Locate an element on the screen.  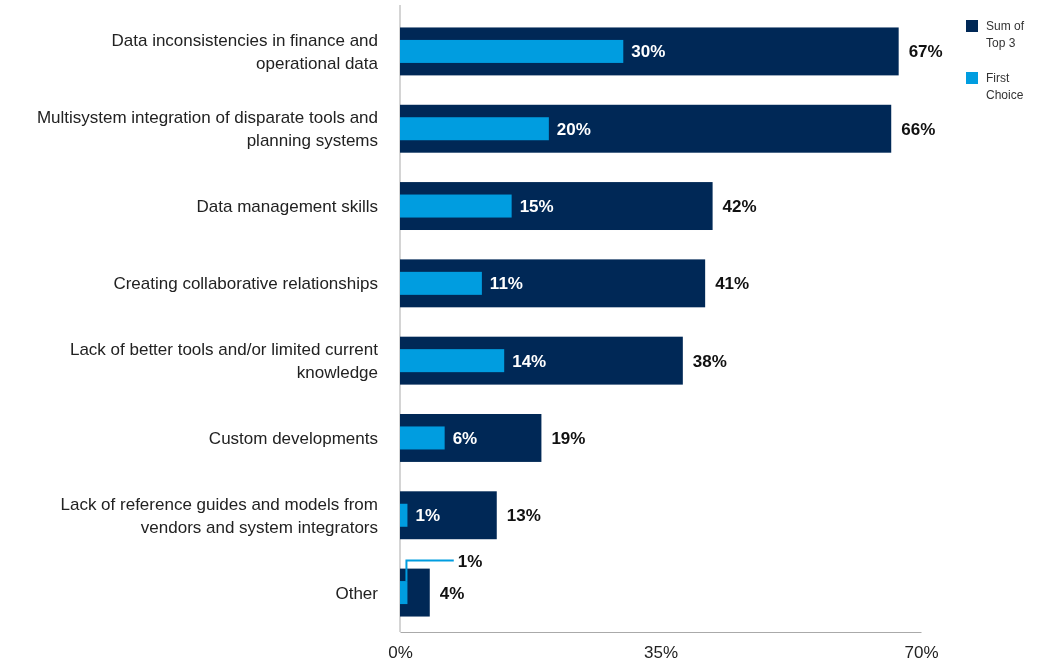
legend-label: Sum of Top 3 is located at coordinates (1005, 34).